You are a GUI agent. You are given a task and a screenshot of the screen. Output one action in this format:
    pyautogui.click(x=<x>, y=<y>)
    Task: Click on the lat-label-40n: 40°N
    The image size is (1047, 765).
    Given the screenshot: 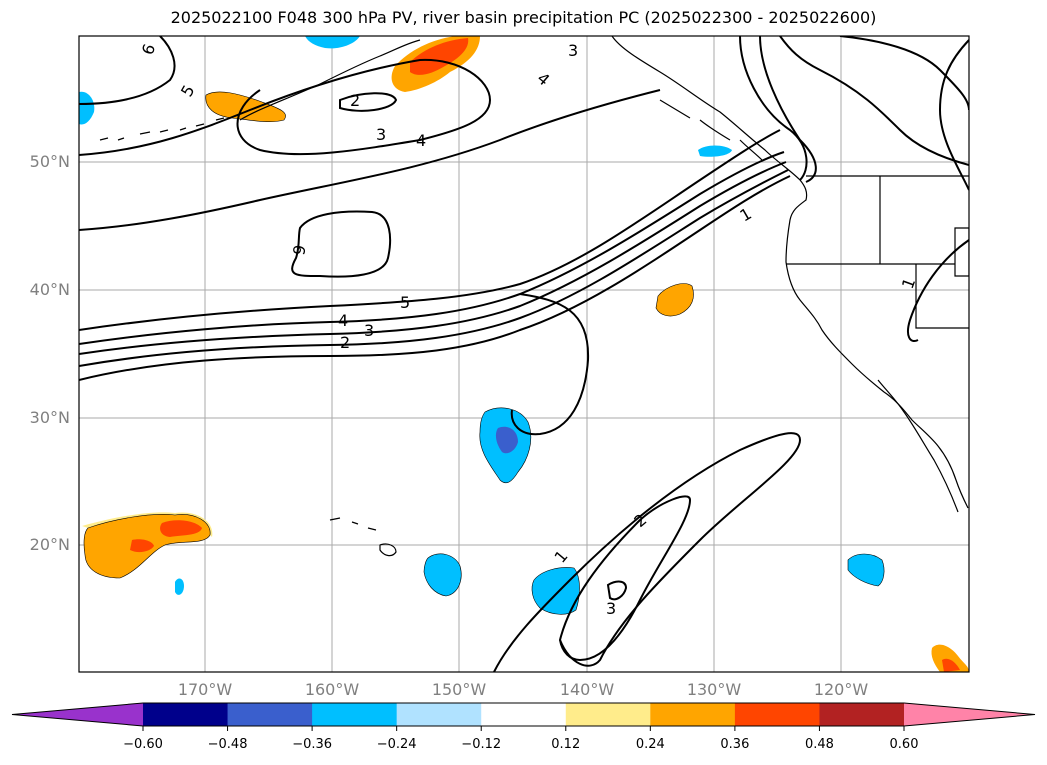 What is the action you would take?
    pyautogui.click(x=49, y=289)
    